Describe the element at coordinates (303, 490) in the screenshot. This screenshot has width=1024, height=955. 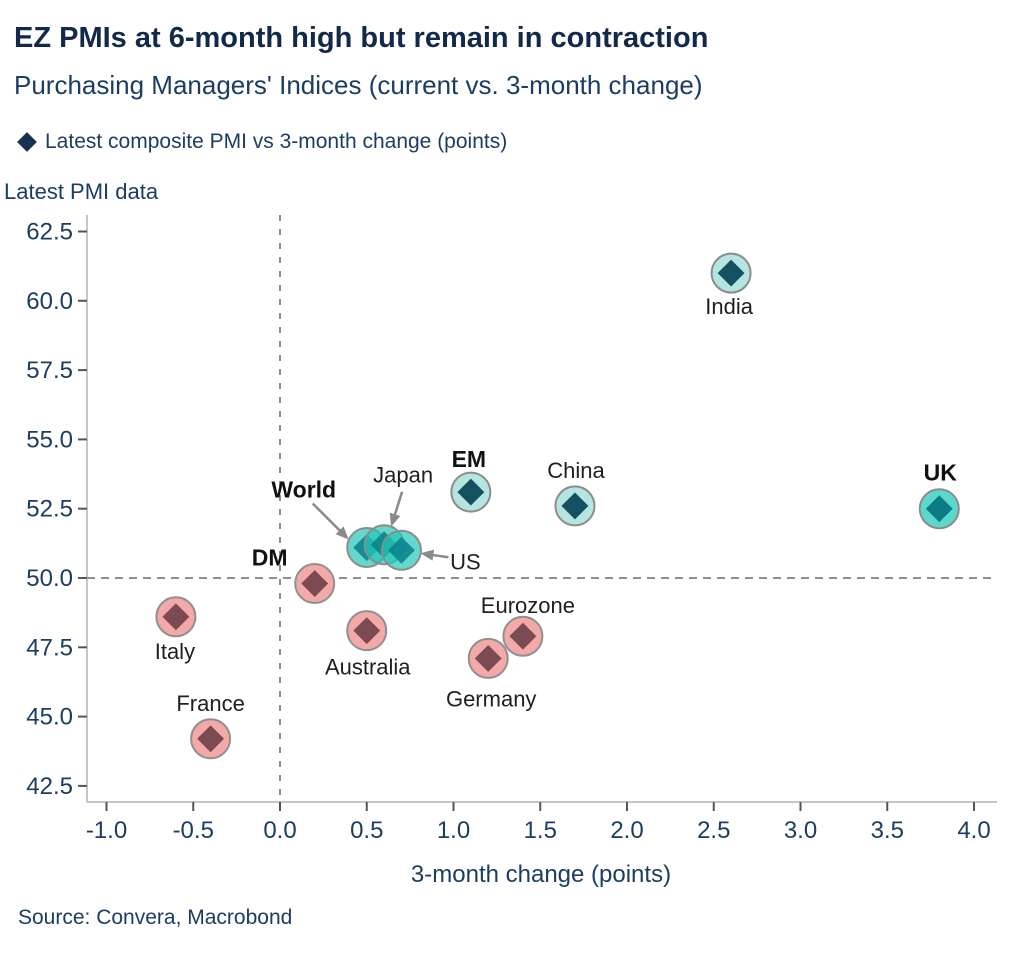
I see `point-label-world: World` at that location.